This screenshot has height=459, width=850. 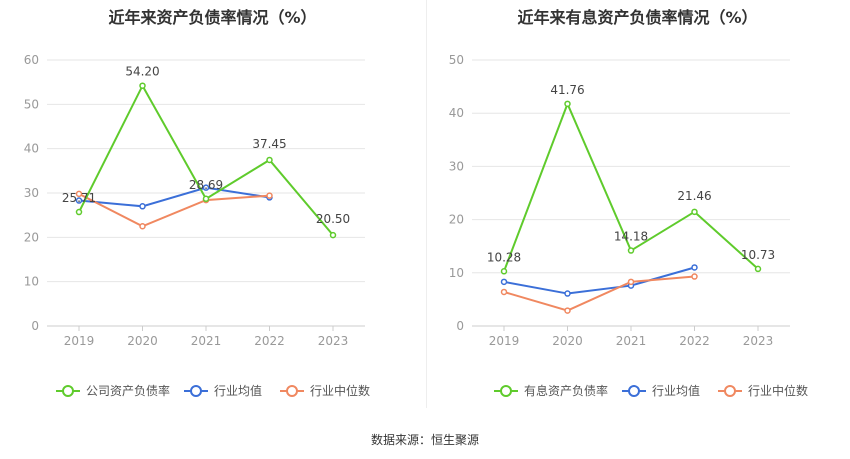 I want to click on legend-entry: 公司资产负债率, so click(x=128, y=390).